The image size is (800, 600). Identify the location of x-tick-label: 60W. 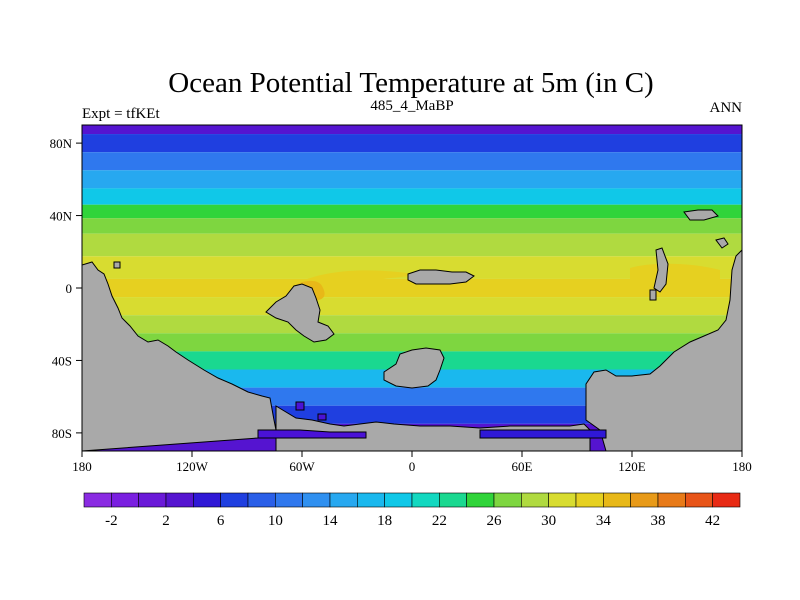
(302, 466).